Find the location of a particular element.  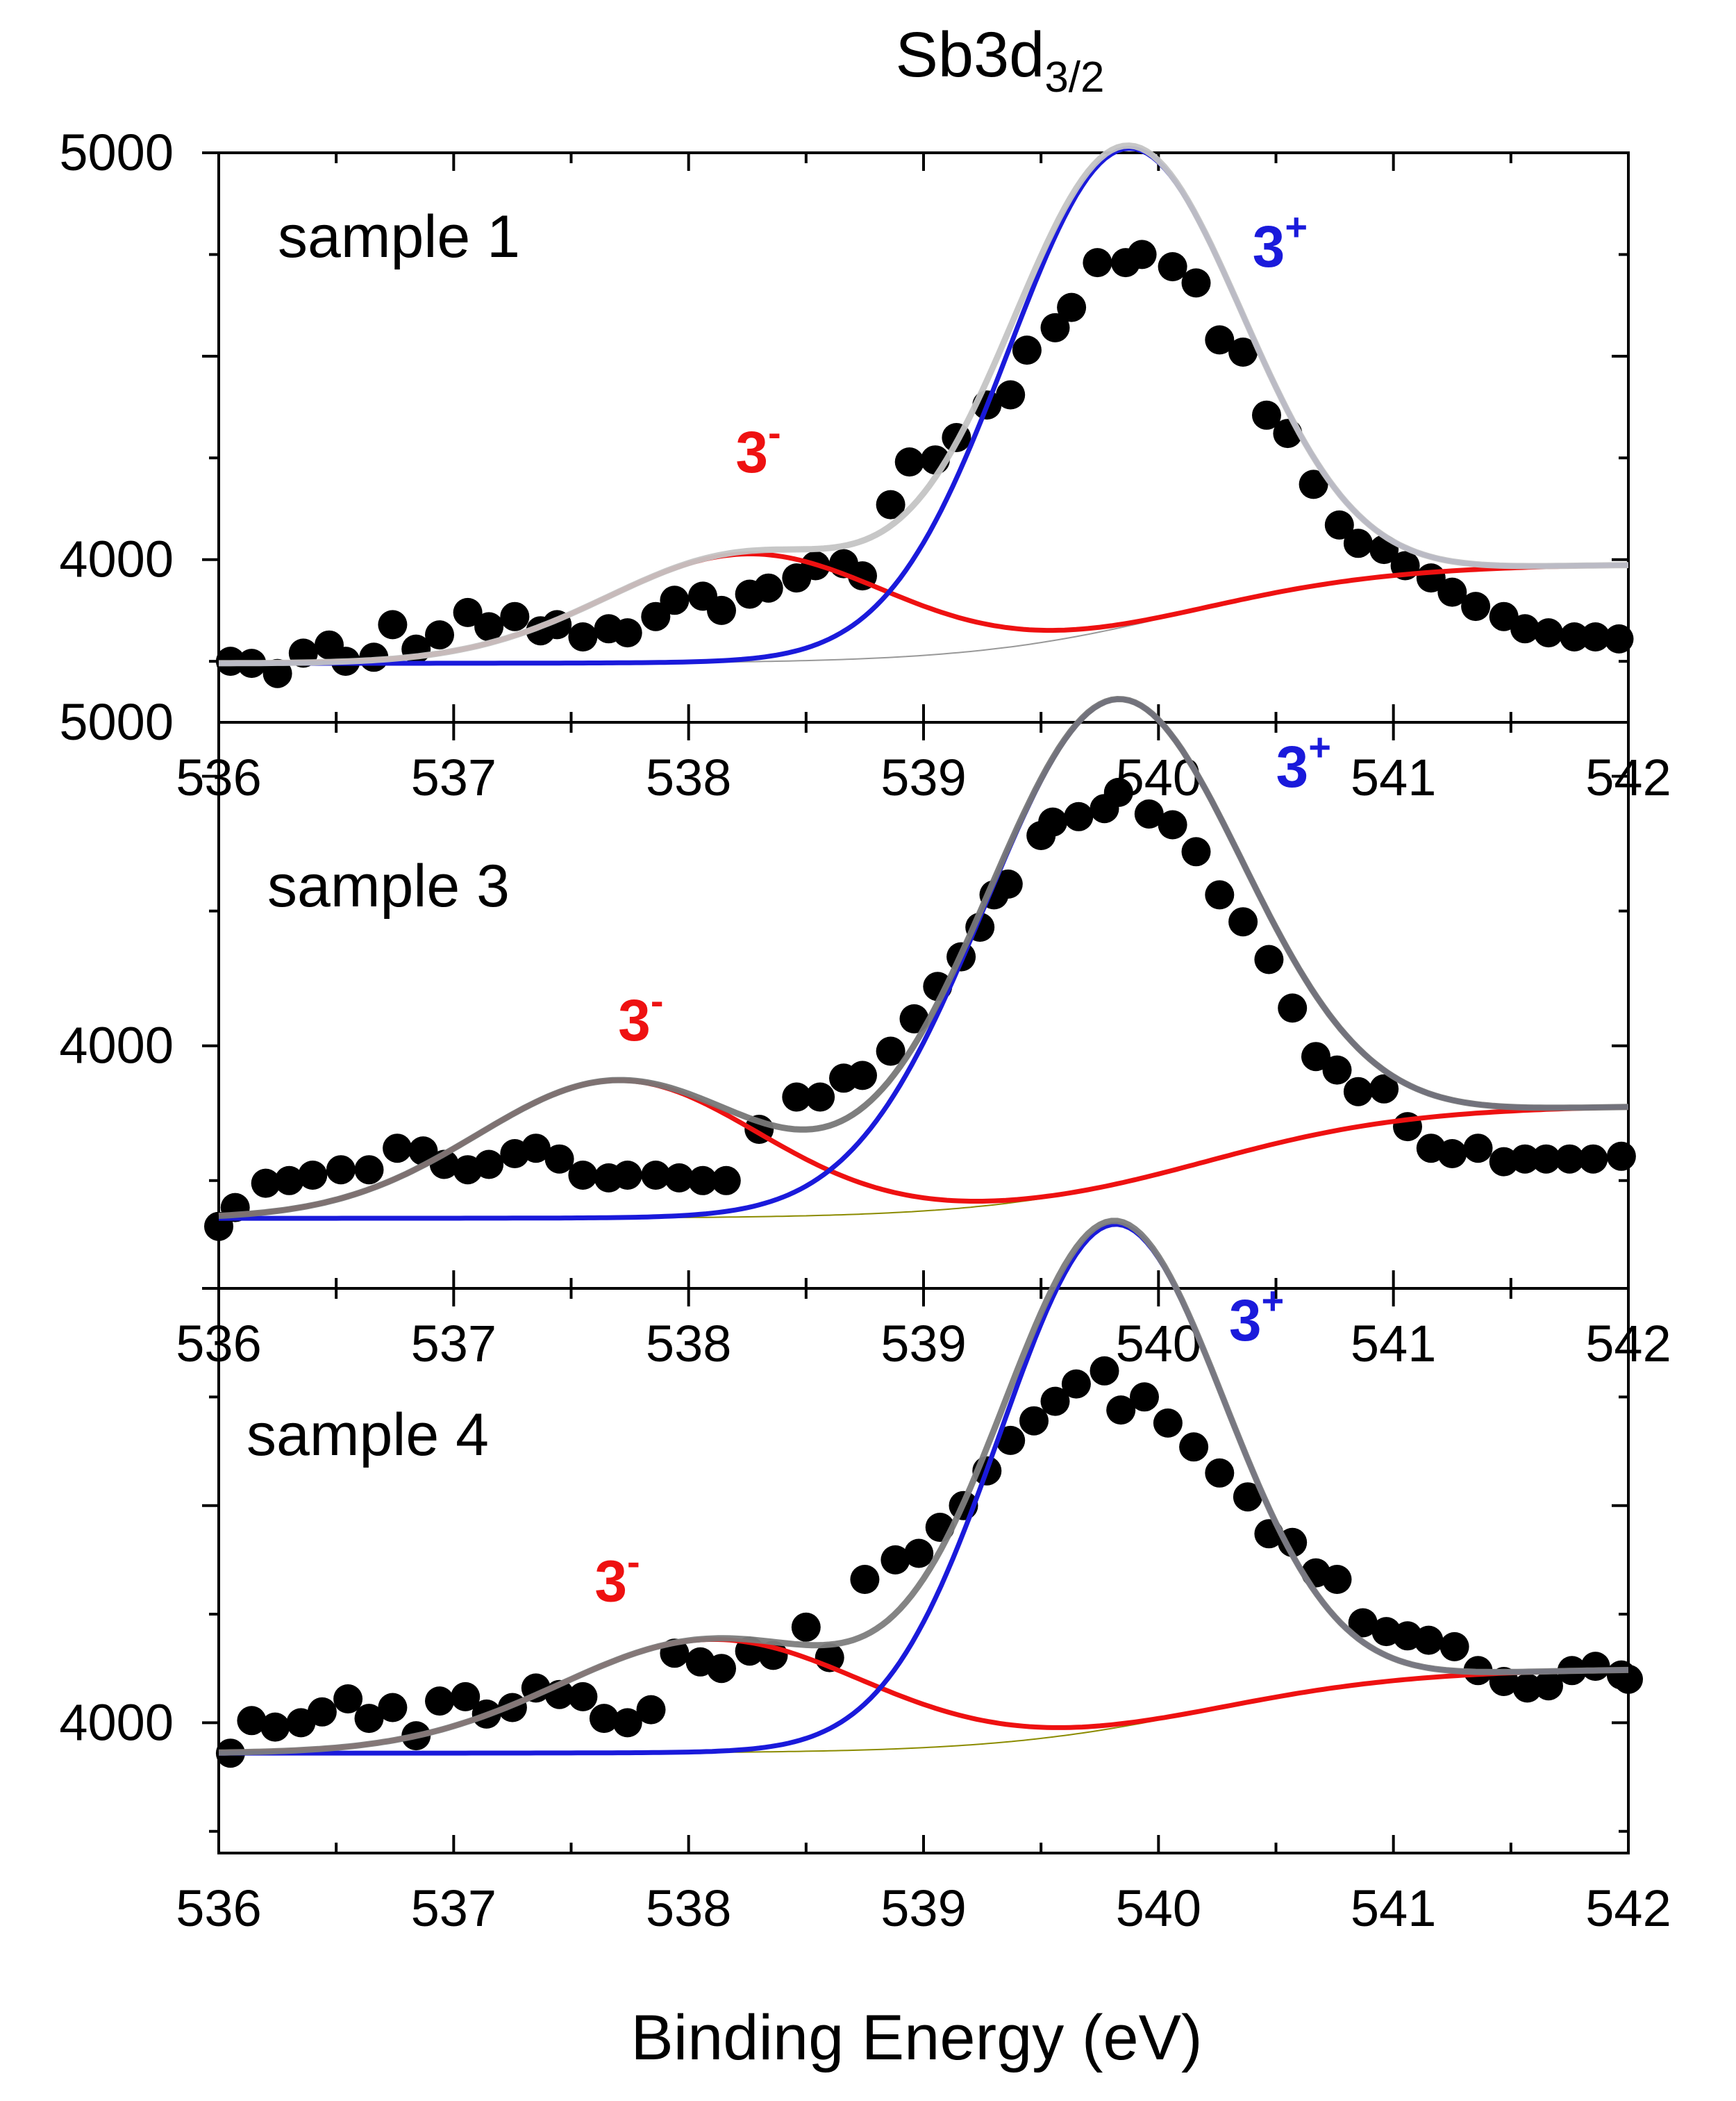

sample-label: sample 1 is located at coordinates (399, 237).